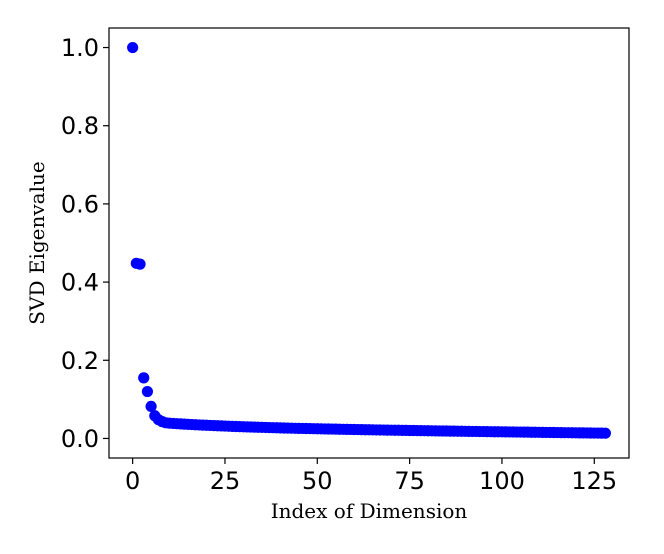  What do you see at coordinates (80, 126) in the screenshot?
I see `y-tick-label: 0.8` at bounding box center [80, 126].